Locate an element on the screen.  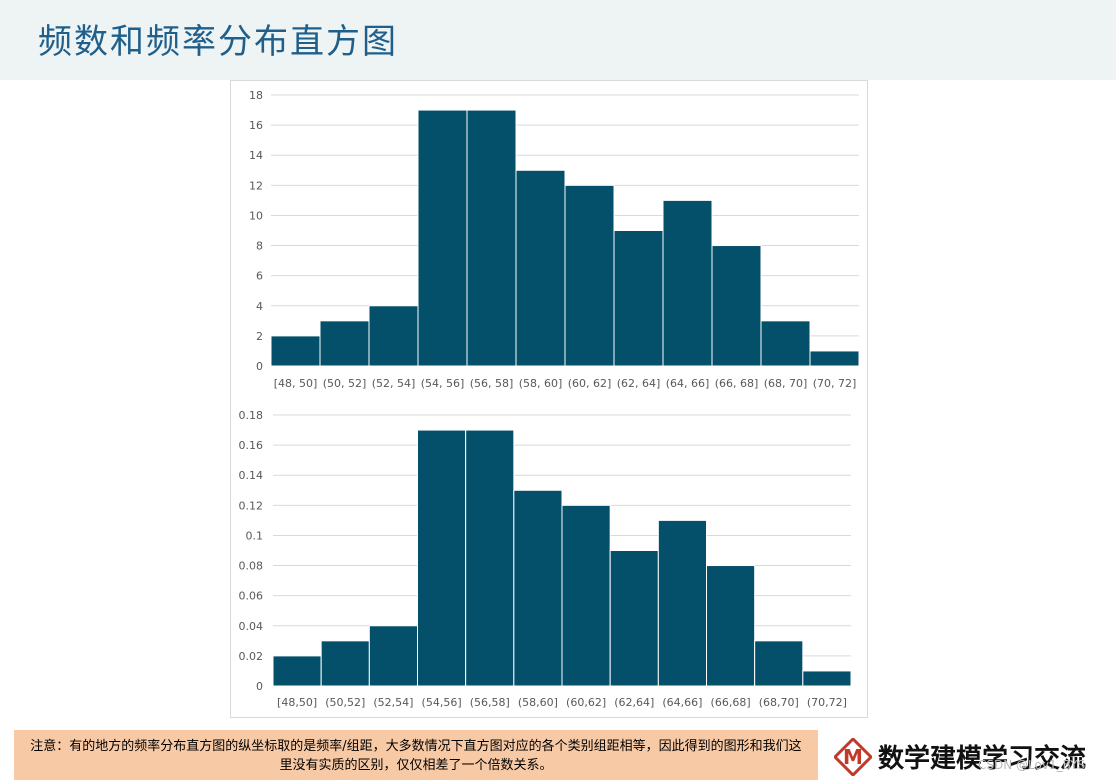
chart1-xtick-label: (52, 54] is located at coordinates (394, 383).